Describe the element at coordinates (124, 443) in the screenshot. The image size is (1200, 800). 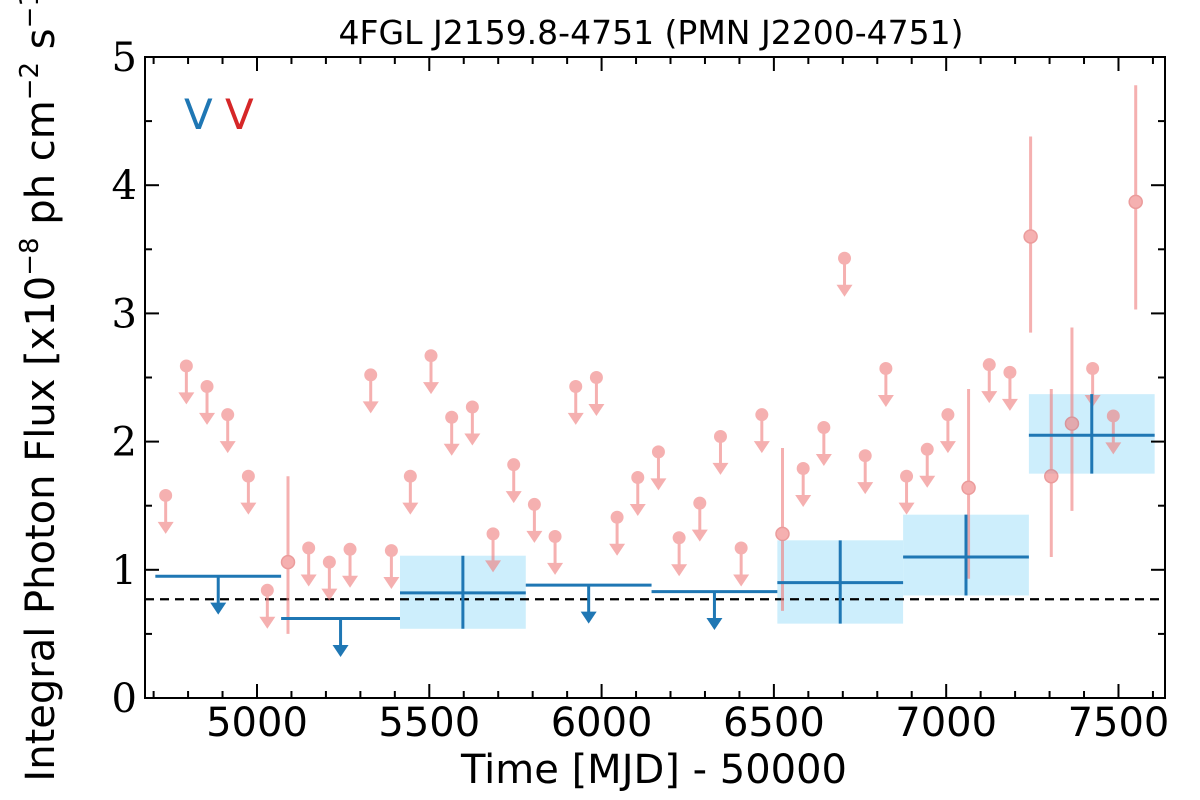
I see `y-tick-label: 2` at that location.